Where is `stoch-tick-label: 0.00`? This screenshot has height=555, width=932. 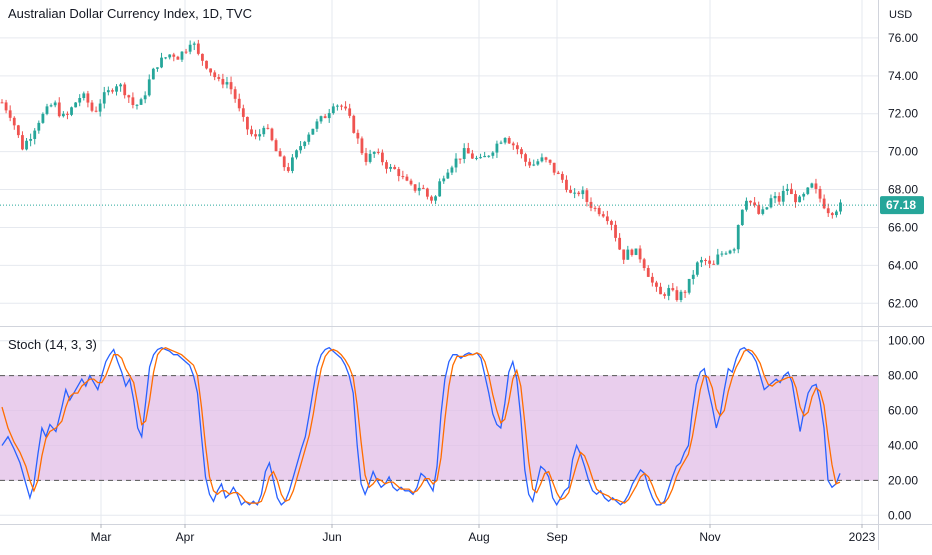 stoch-tick-label: 0.00 is located at coordinates (900, 515).